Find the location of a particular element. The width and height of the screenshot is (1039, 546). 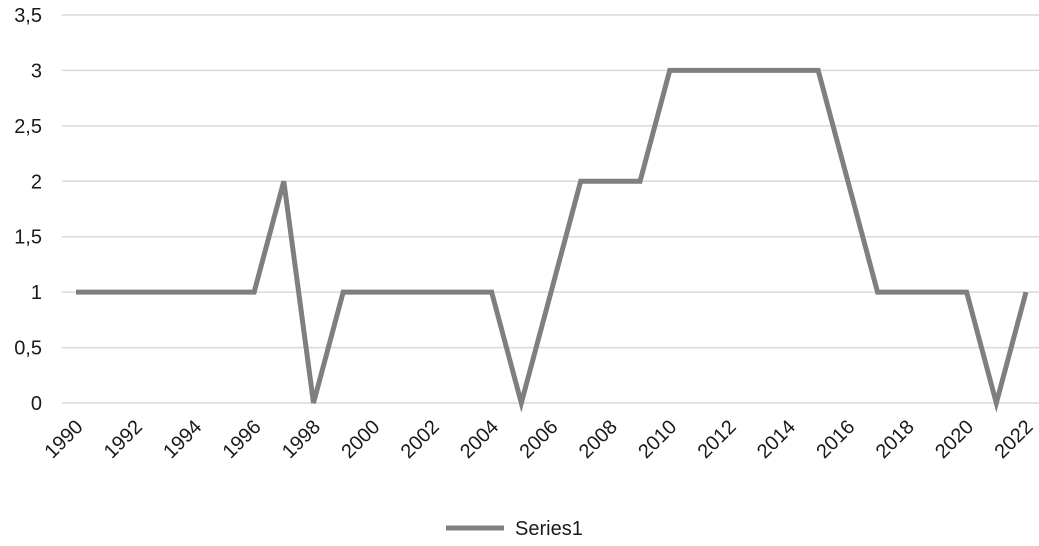

x-tick-label: 2002 is located at coordinates (420, 439).